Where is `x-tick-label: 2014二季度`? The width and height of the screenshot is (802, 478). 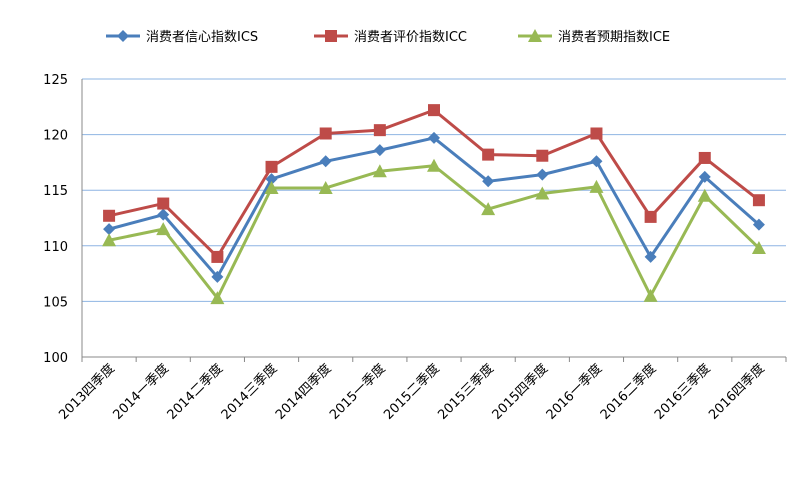 x-tick-label: 2014二季度 is located at coordinates (195, 392).